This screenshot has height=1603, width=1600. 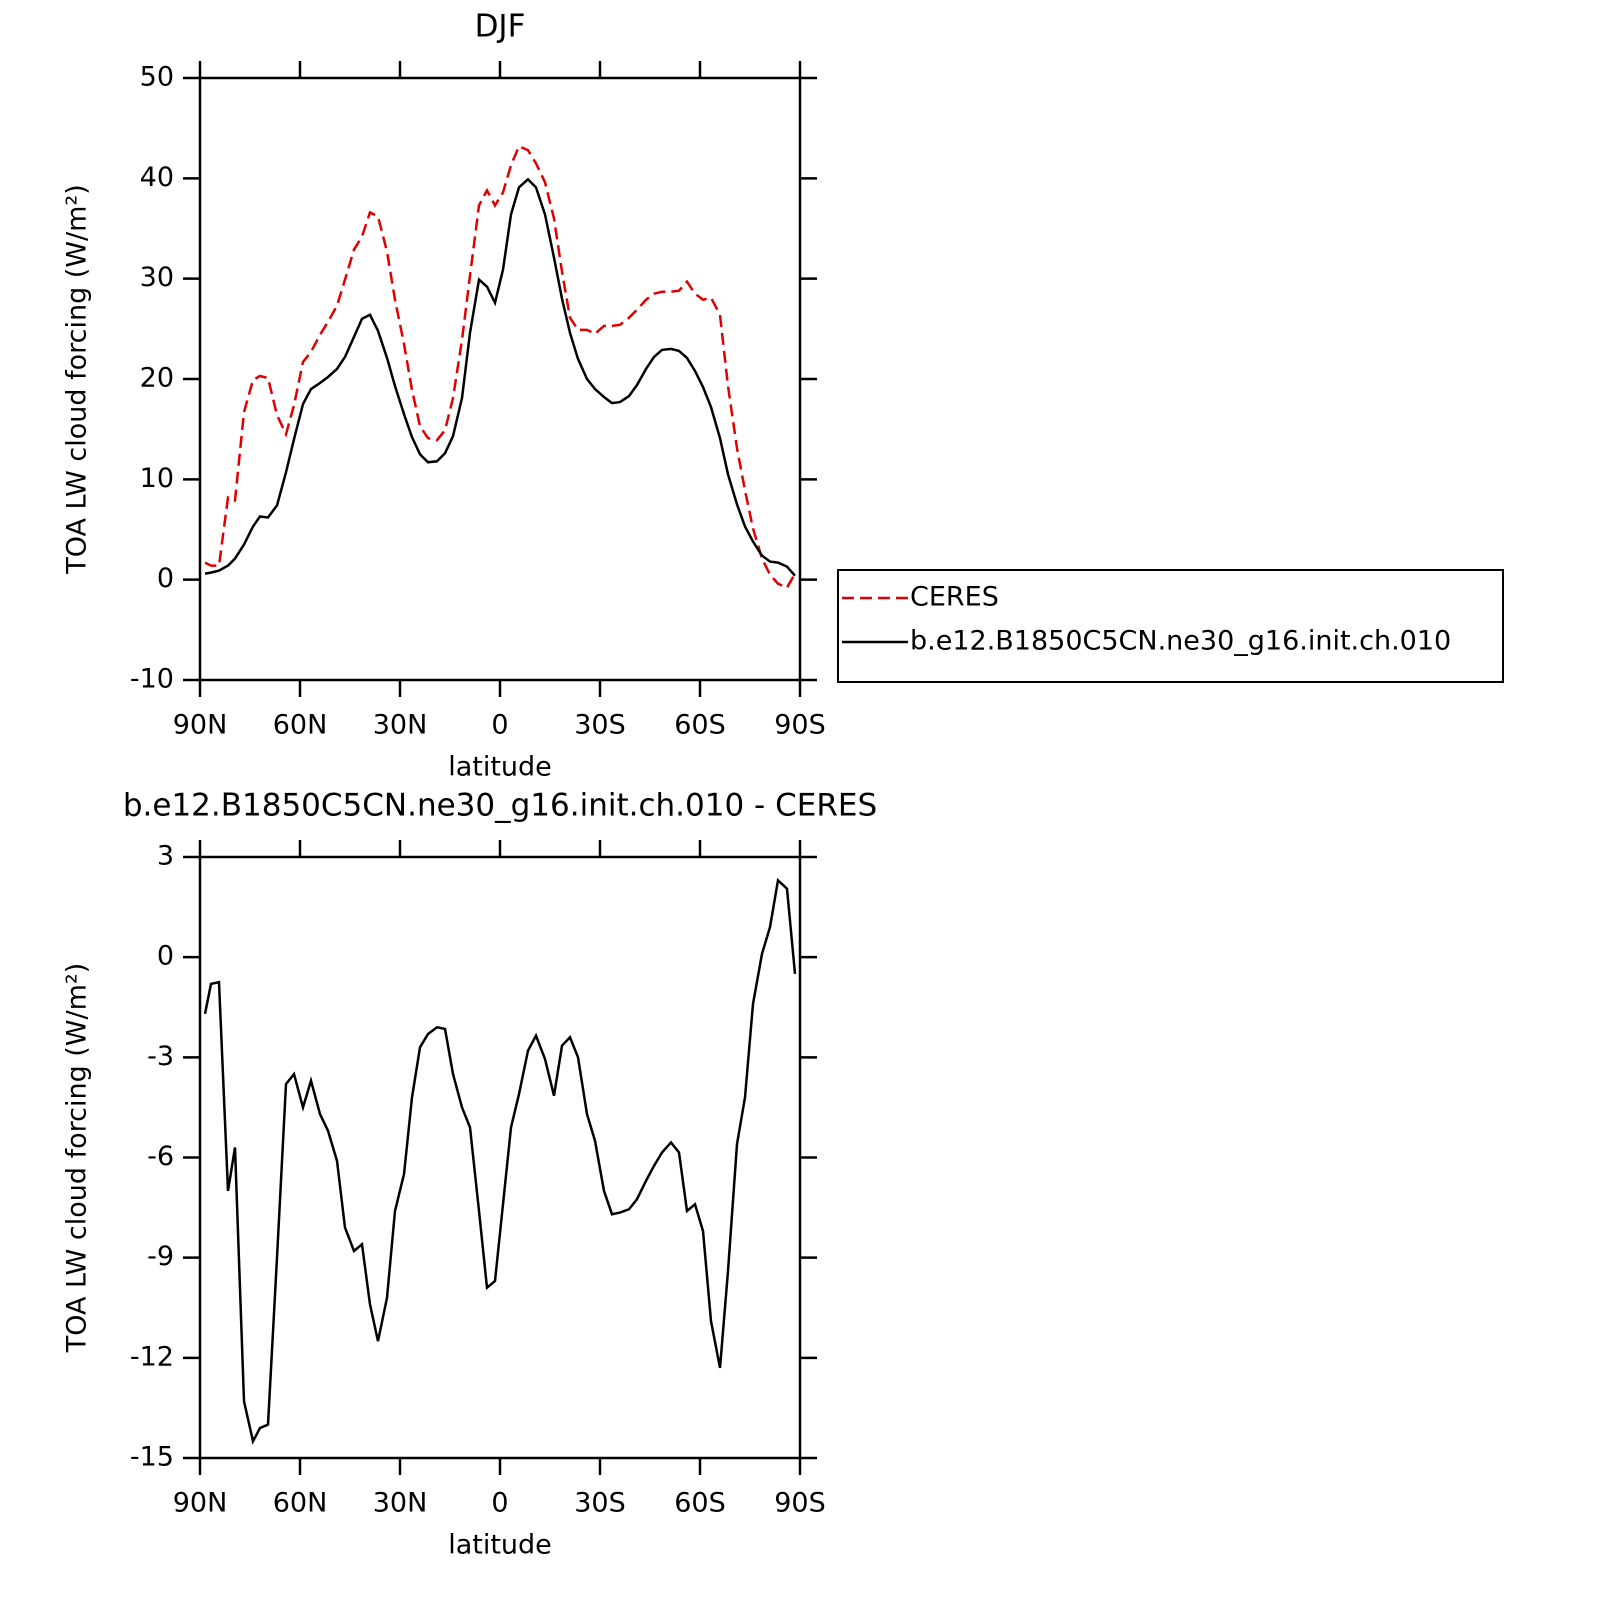 I want to click on y-tick-label: 10, so click(x=157, y=478).